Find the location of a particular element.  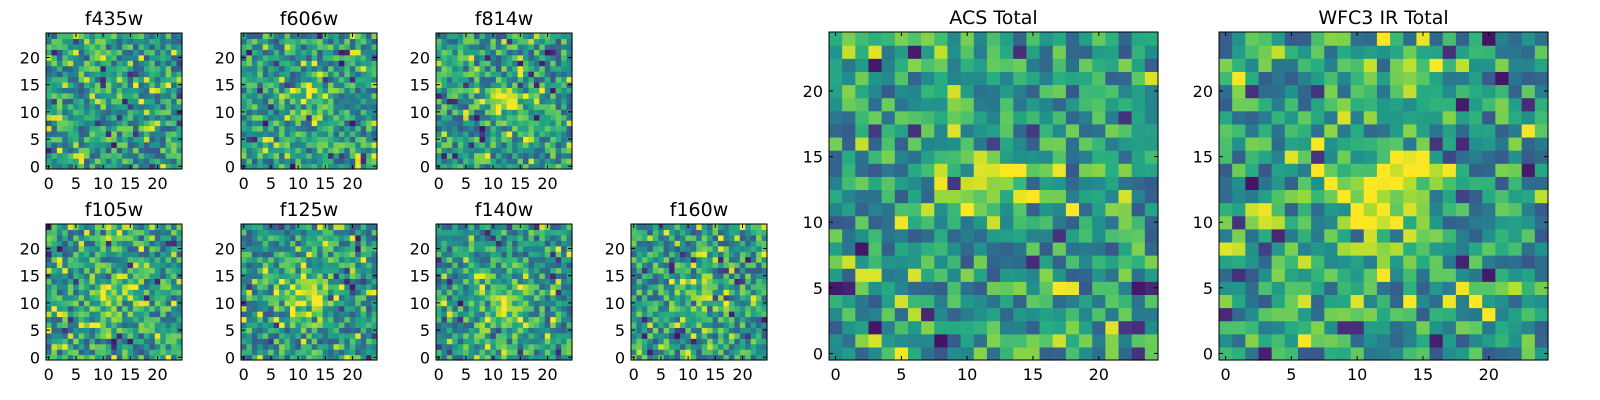

x-tick-label: 5 is located at coordinates (271, 183).